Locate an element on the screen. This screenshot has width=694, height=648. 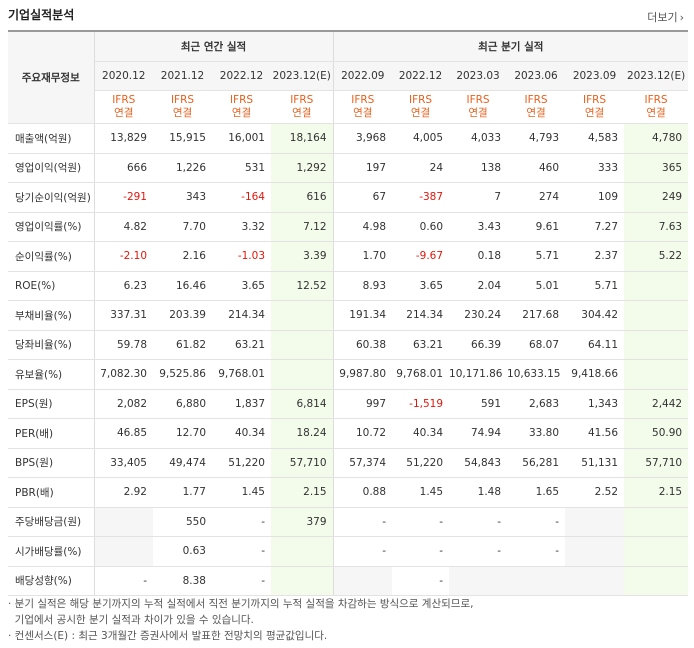
table-cell: 1,292 is located at coordinates (302, 168).